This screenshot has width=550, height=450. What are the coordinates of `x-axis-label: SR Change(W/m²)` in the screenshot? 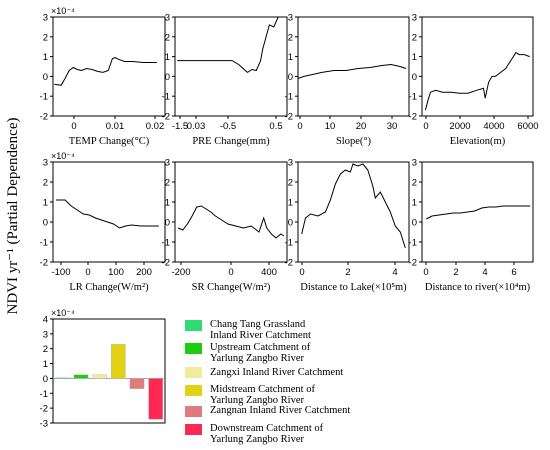 It's located at (231, 287).